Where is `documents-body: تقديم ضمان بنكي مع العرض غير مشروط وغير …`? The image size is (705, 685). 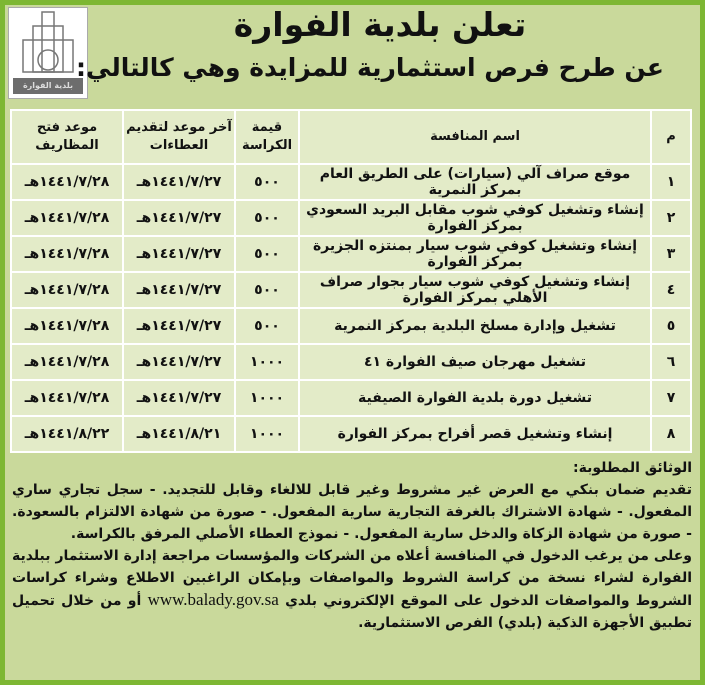
documents-body: تقديم ضمان بنكي مع العرض غير مشروط وغير … is located at coordinates (352, 512).